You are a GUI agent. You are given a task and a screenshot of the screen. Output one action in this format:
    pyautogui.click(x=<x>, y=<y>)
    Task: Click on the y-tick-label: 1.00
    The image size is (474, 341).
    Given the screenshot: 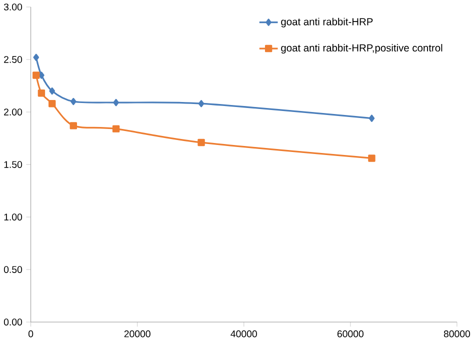 What is the action you would take?
    pyautogui.click(x=13, y=217)
    